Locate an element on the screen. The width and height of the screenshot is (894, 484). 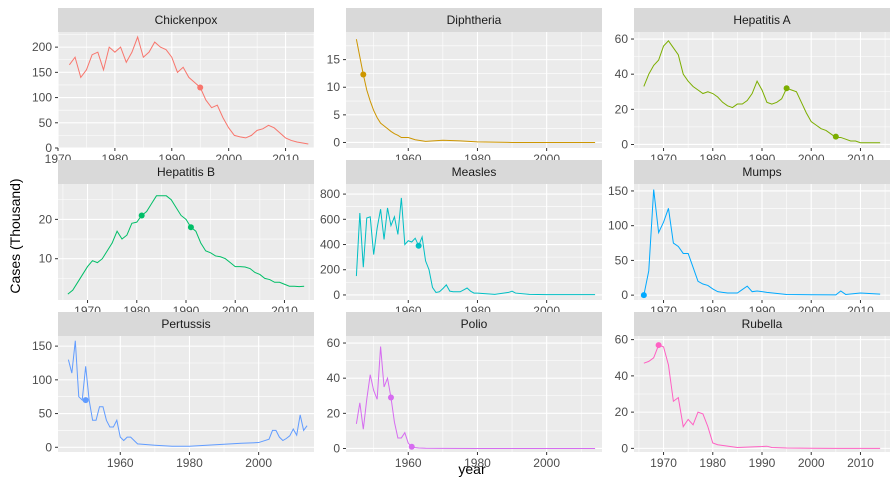
strip-chickenpox is located at coordinates (186, 20).